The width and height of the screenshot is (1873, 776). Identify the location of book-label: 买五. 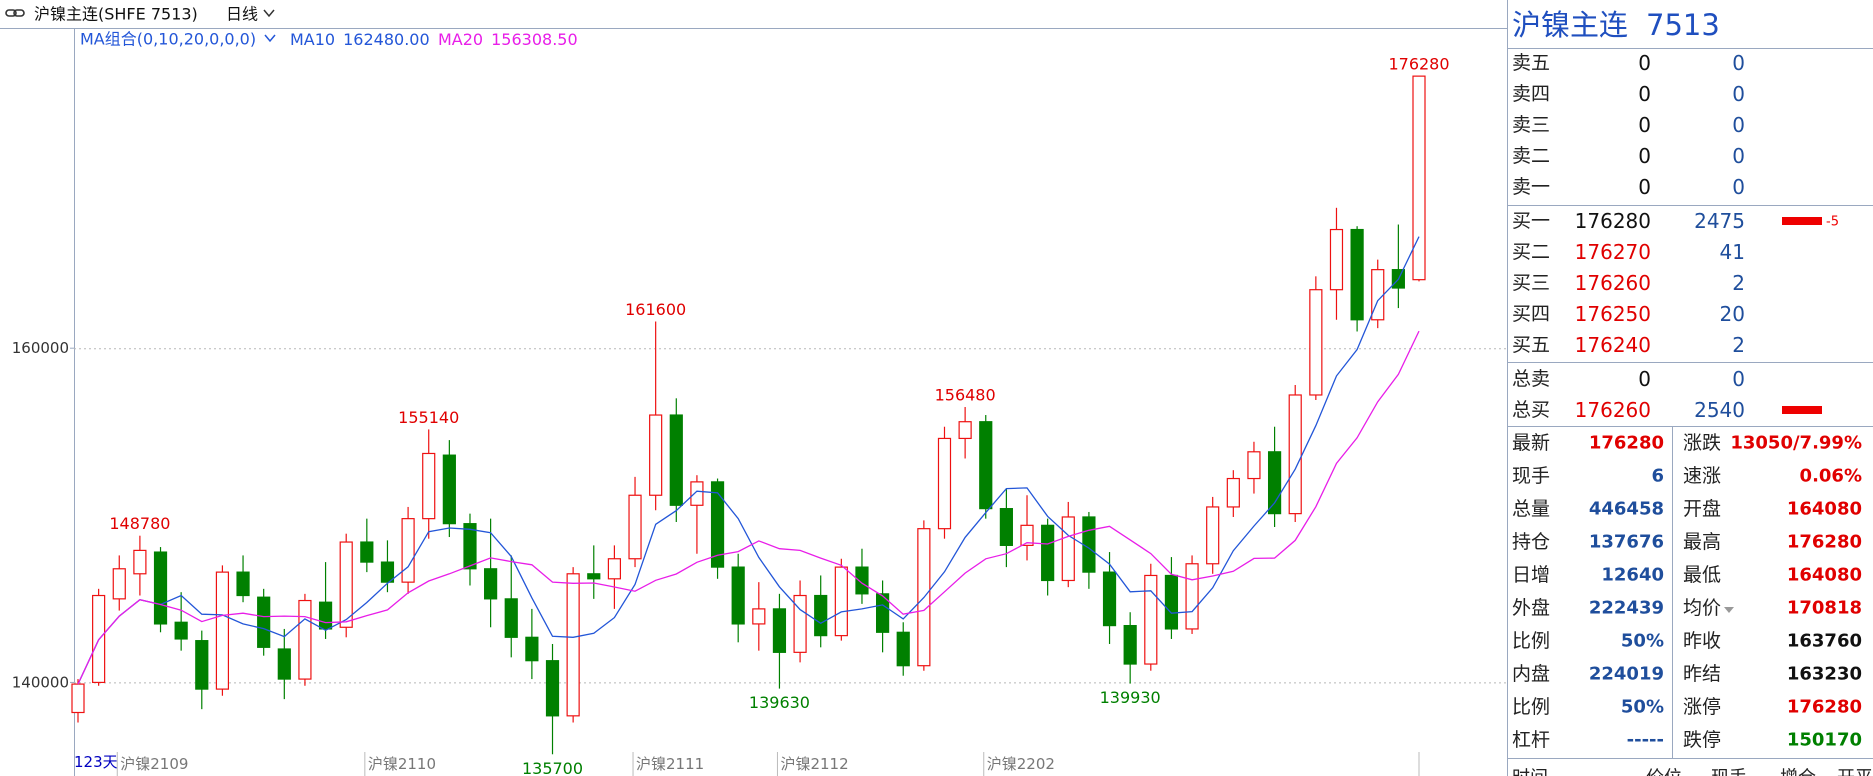
(1531, 345).